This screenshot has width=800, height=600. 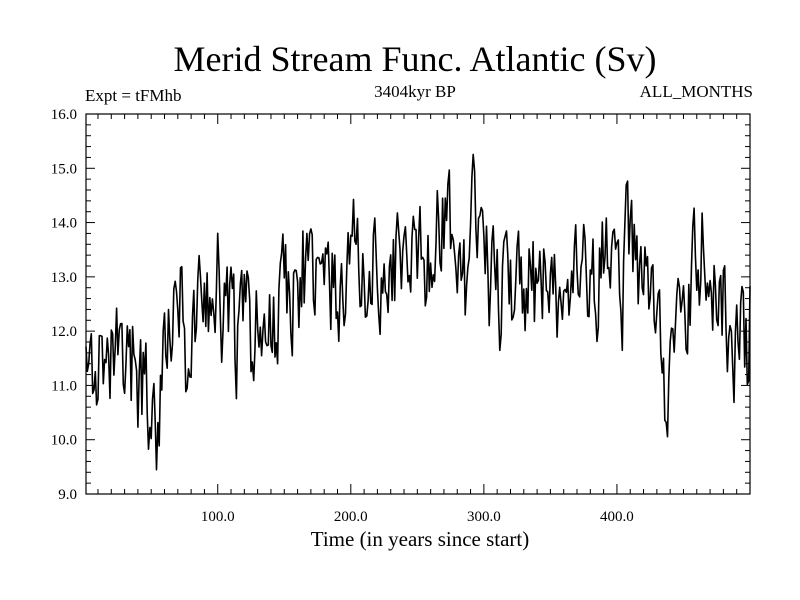 I want to click on epoch-label: 3404kyr BP, so click(x=415, y=91).